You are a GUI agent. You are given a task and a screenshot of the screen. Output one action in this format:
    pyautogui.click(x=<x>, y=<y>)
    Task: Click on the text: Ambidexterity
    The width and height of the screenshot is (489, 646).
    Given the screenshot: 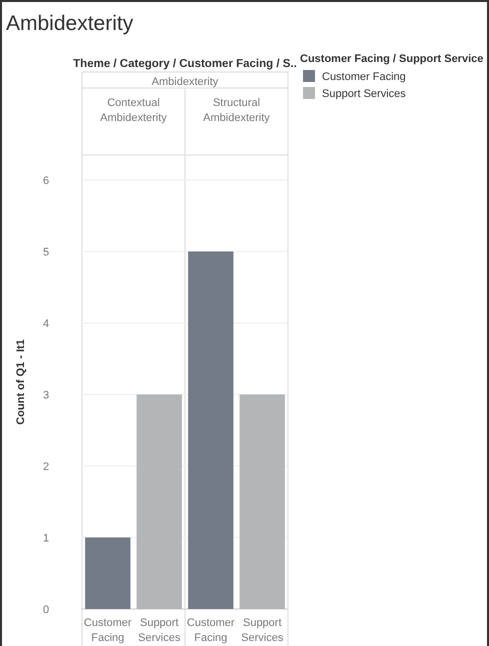 What is the action you would take?
    pyautogui.click(x=185, y=82)
    